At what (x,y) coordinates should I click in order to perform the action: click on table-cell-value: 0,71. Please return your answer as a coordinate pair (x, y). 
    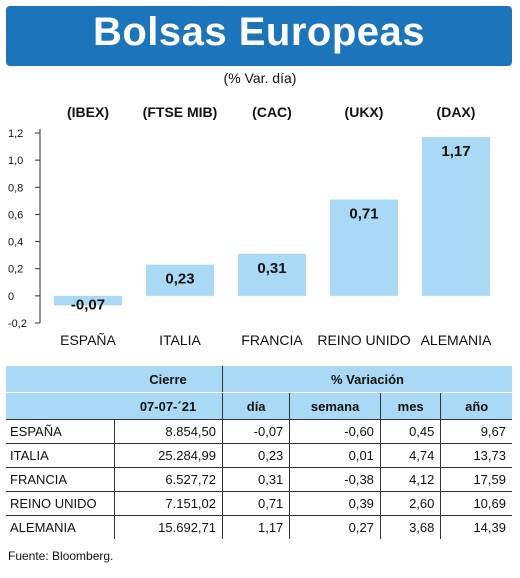
    Looking at the image, I should click on (255, 503).